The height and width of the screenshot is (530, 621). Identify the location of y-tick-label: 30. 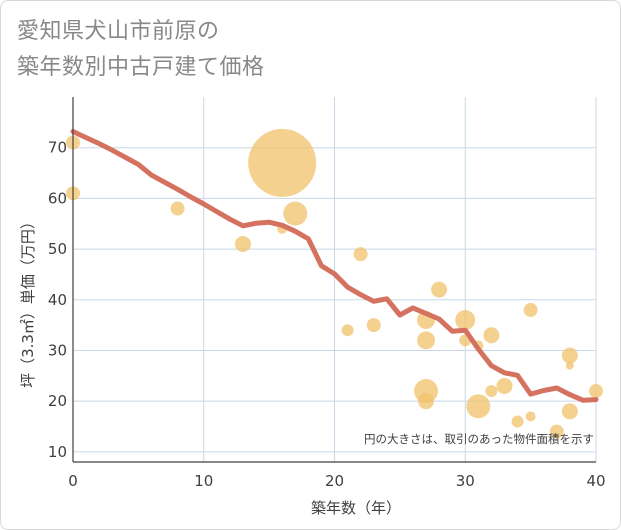
(57, 350).